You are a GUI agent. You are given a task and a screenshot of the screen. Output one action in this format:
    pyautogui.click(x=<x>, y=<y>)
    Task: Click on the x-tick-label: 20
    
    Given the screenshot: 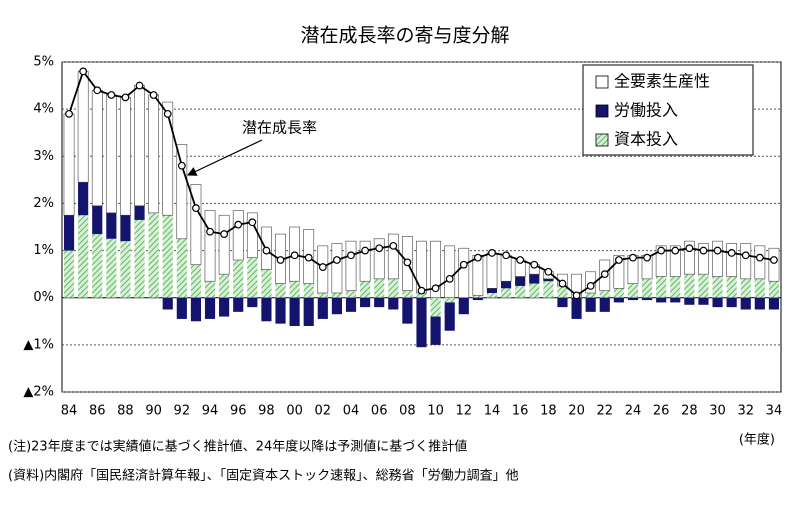 What is the action you would take?
    pyautogui.click(x=576, y=411)
    